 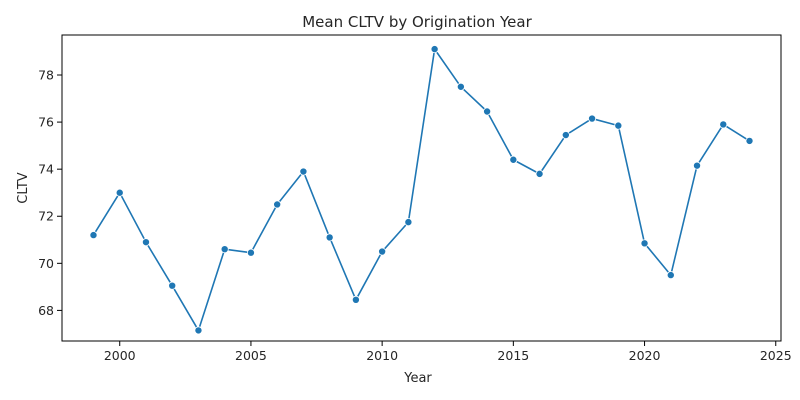 I want to click on y-tick-label: 72, so click(x=46, y=216).